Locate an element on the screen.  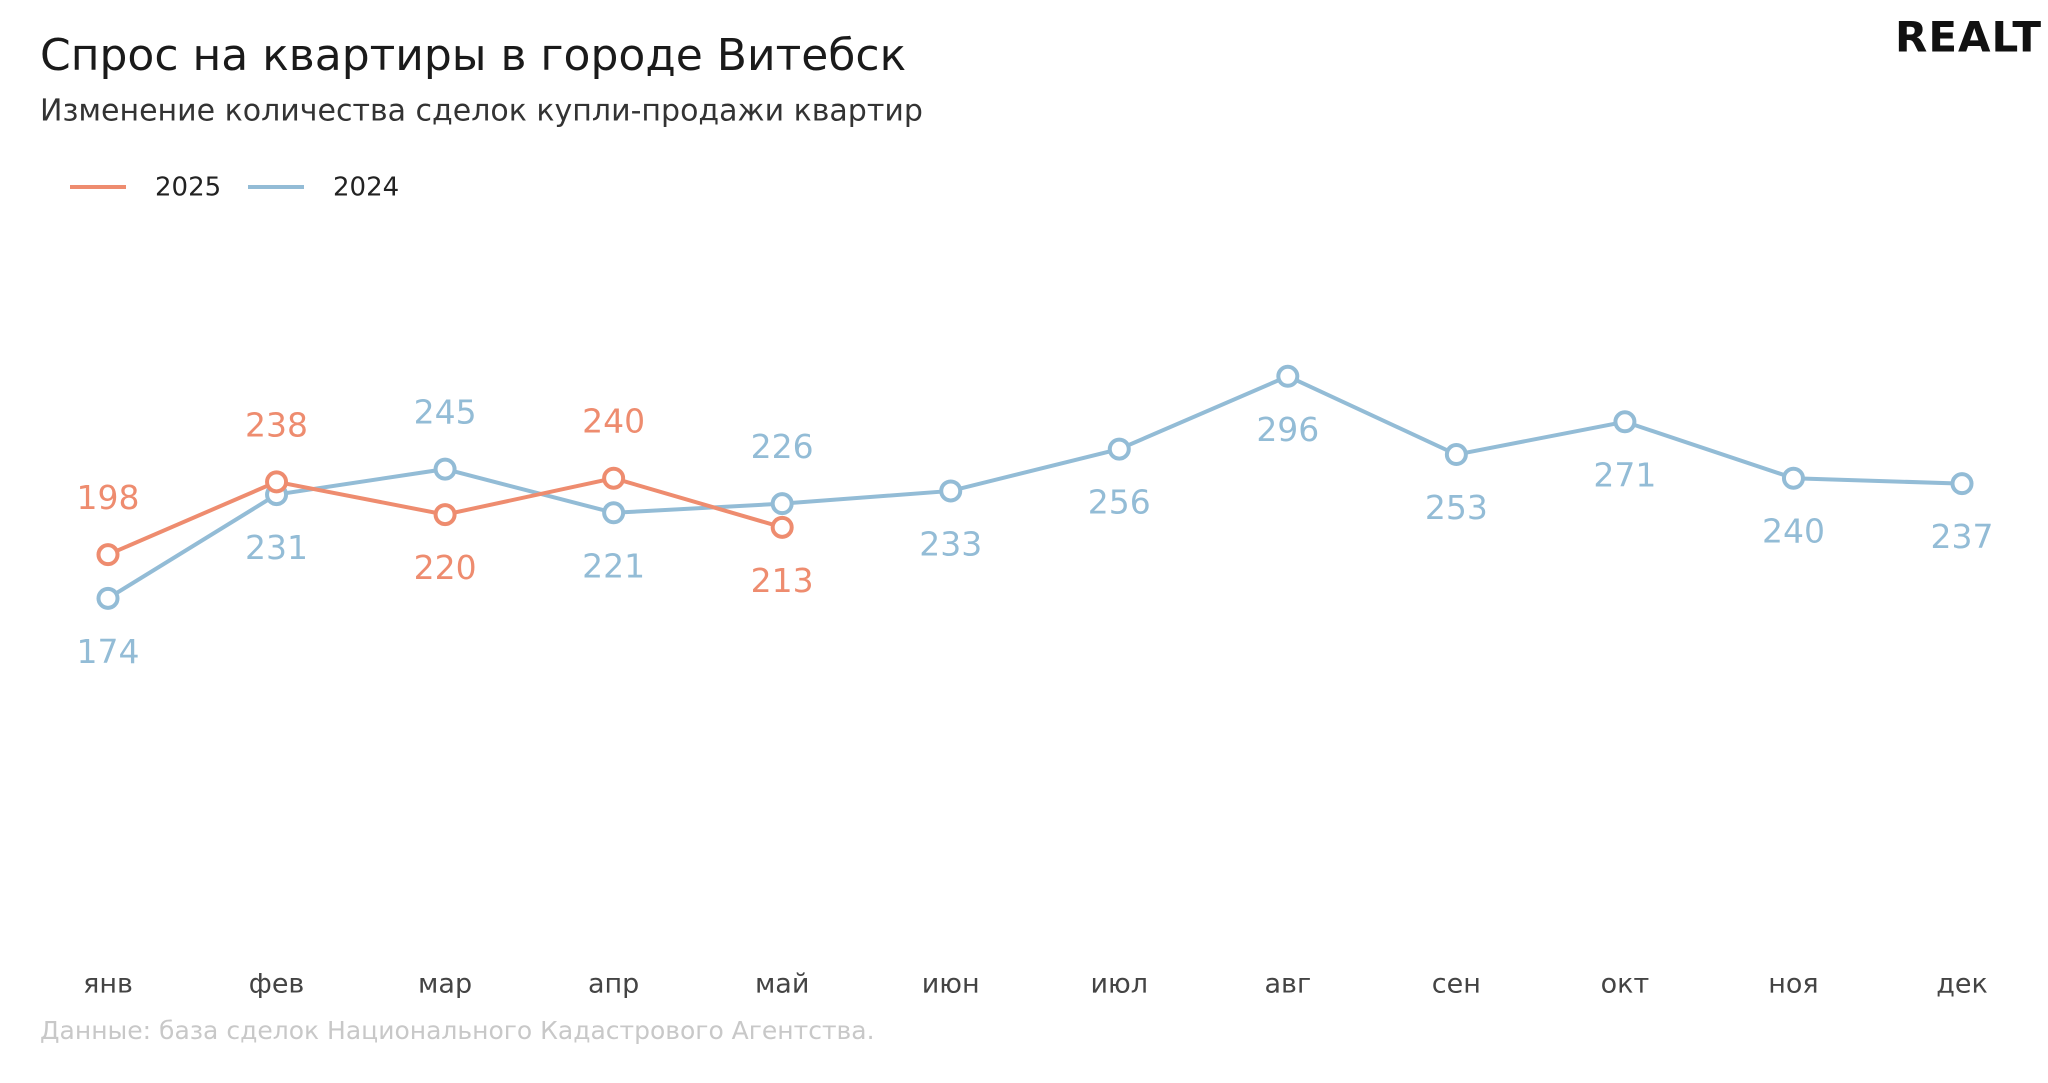
logo: REALT is located at coordinates (1968, 37).